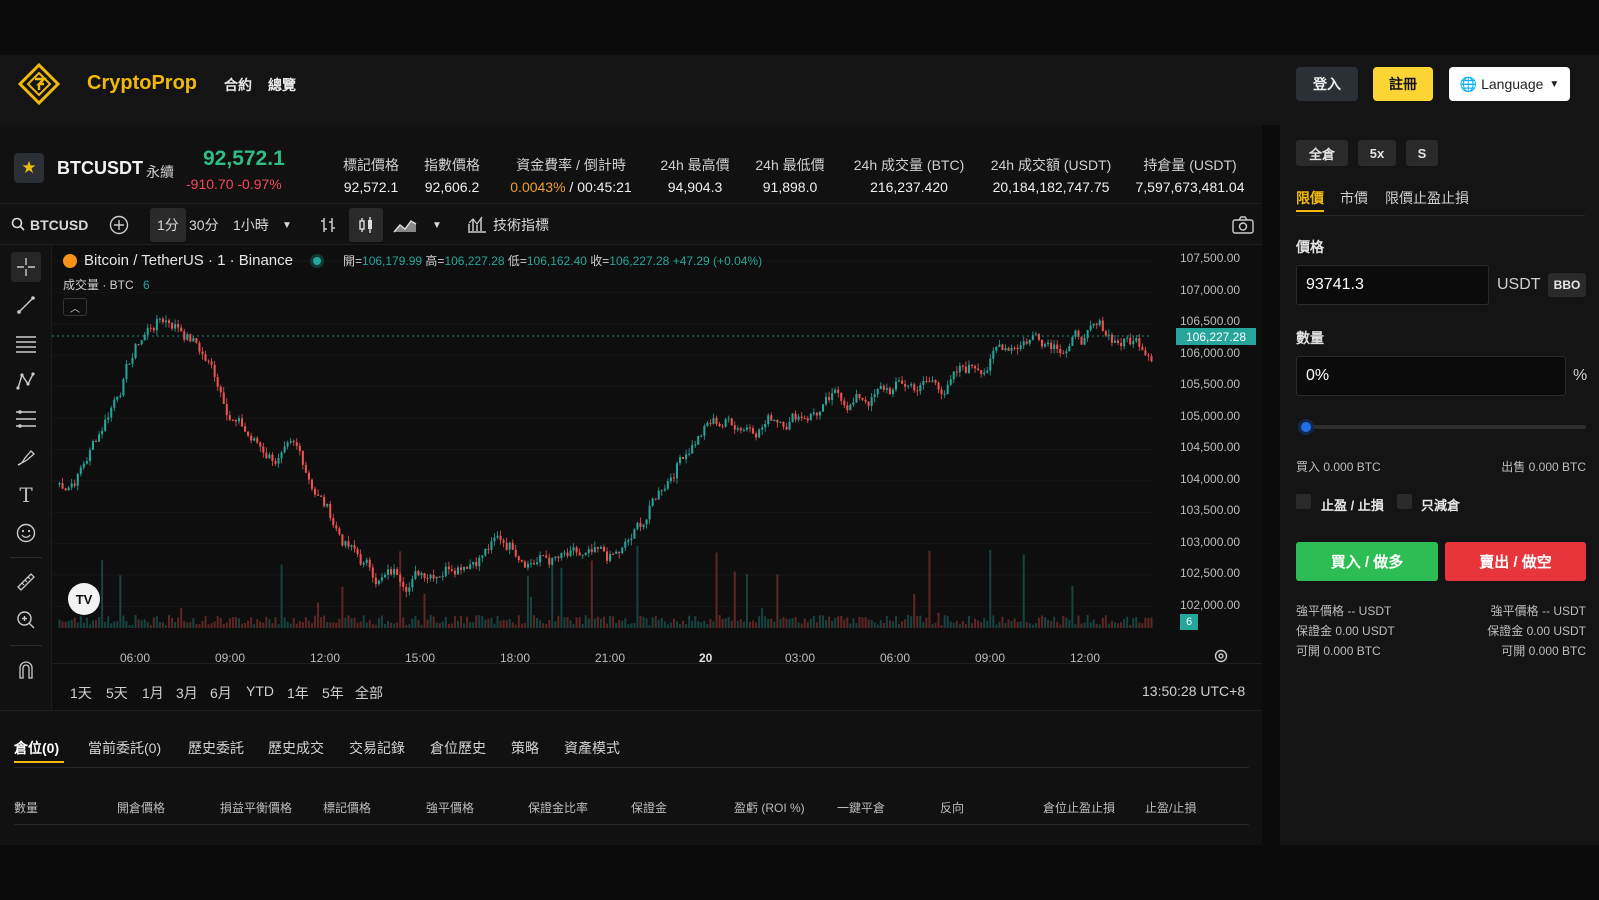 This screenshot has height=900, width=1599. I want to click on tab-order-history: 歷史委託, so click(216, 748).